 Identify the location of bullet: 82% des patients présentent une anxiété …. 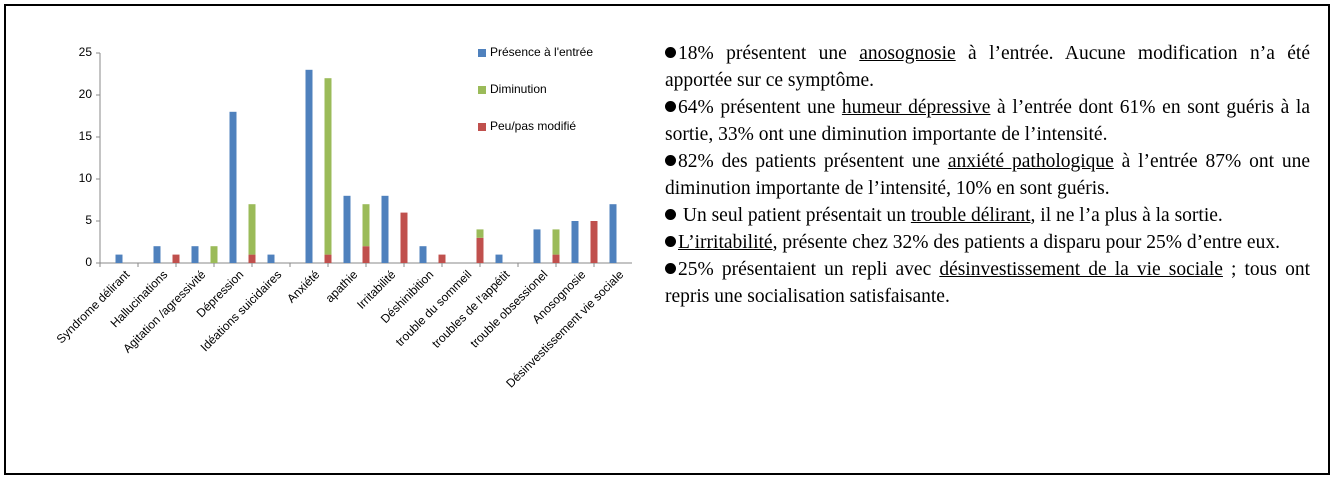
(987, 175).